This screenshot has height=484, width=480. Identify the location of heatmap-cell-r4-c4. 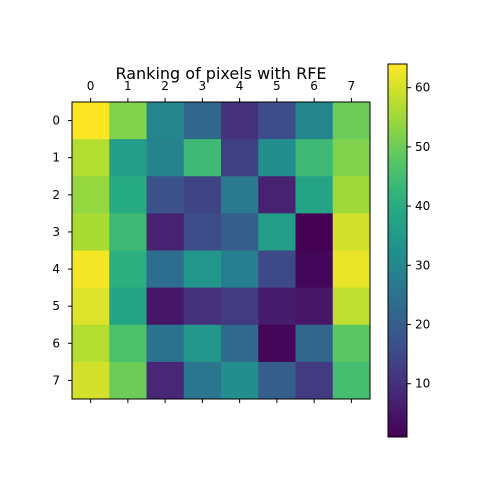
(240, 269).